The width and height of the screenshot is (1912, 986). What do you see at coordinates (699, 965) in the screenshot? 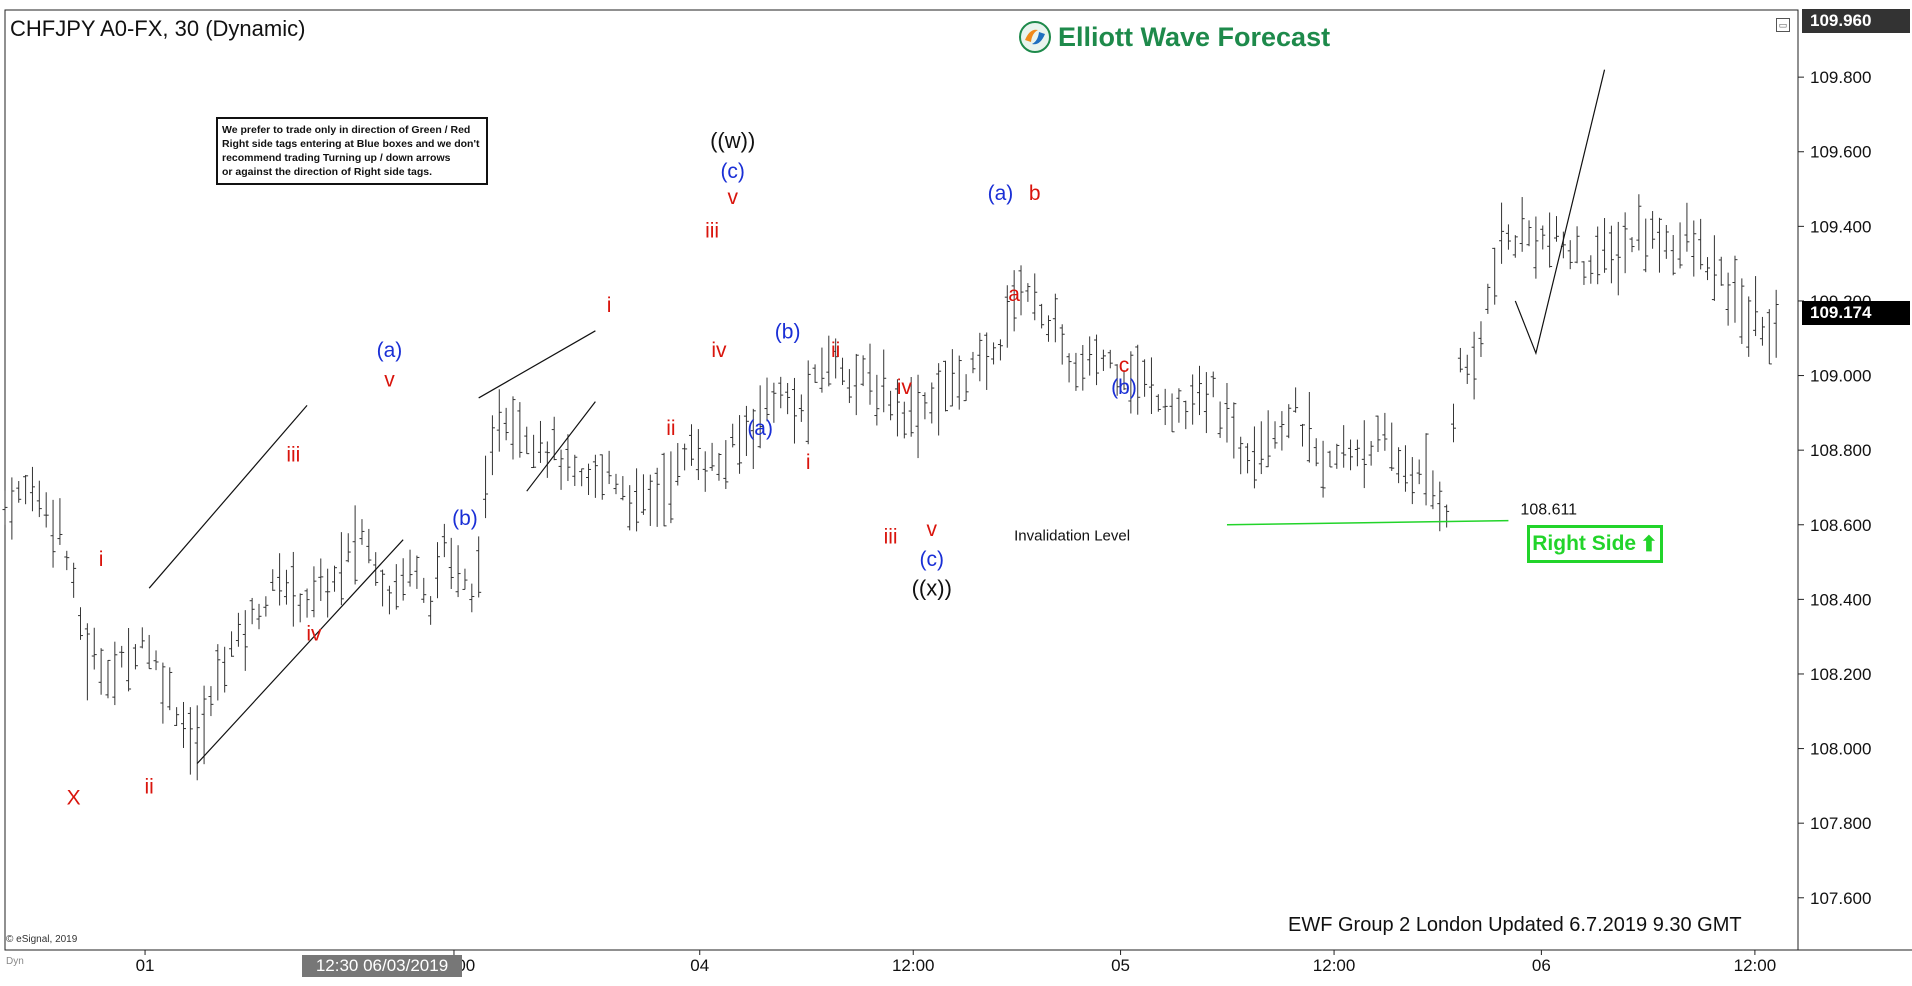
I see `x-tick-label: 04` at bounding box center [699, 965].